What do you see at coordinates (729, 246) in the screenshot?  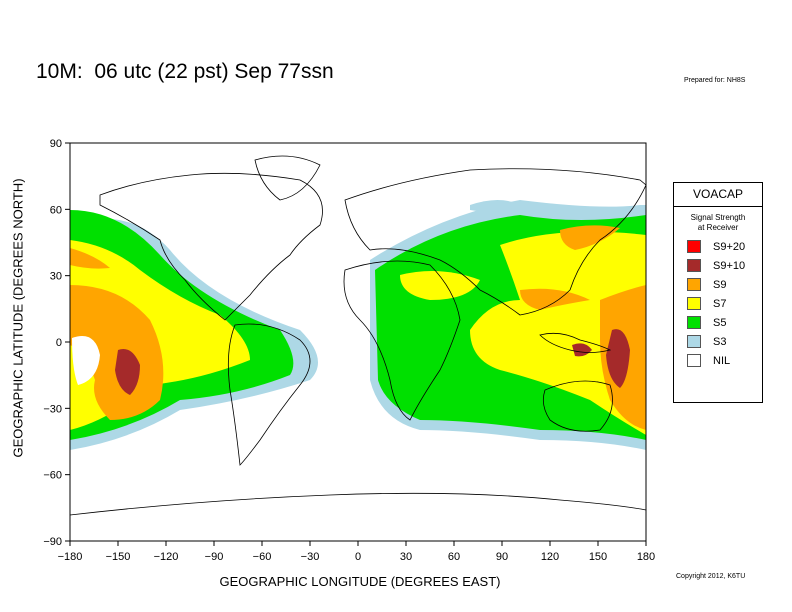 I see `legend-item-label: S9+20` at bounding box center [729, 246].